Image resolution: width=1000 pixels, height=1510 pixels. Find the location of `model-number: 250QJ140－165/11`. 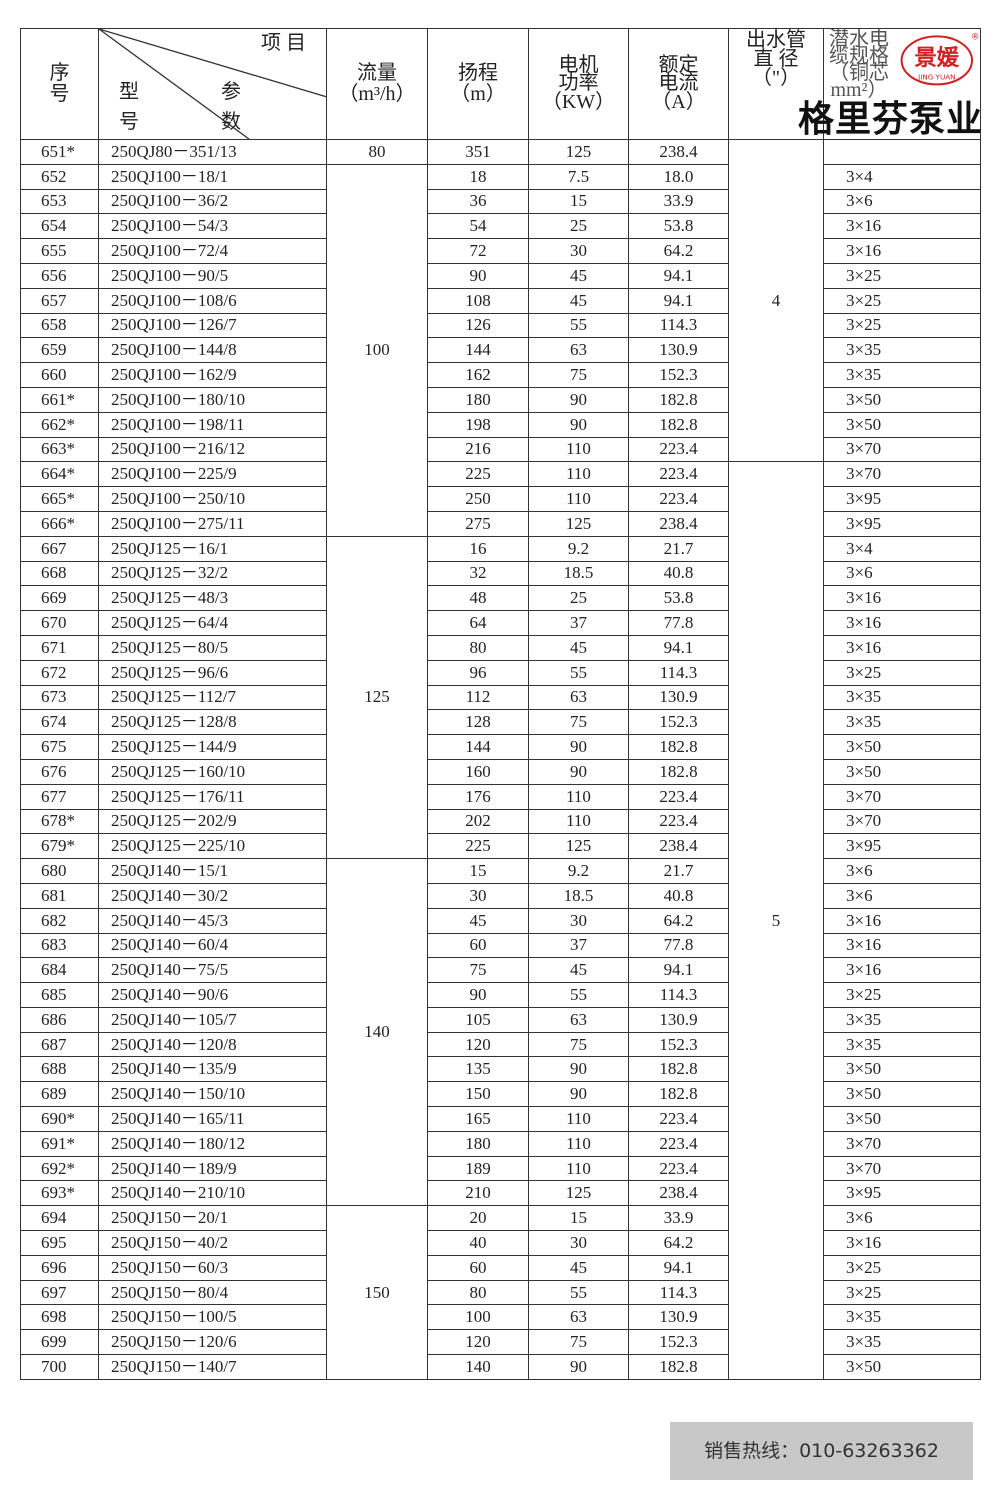

model-number: 250QJ140－165/11 is located at coordinates (212, 1119).